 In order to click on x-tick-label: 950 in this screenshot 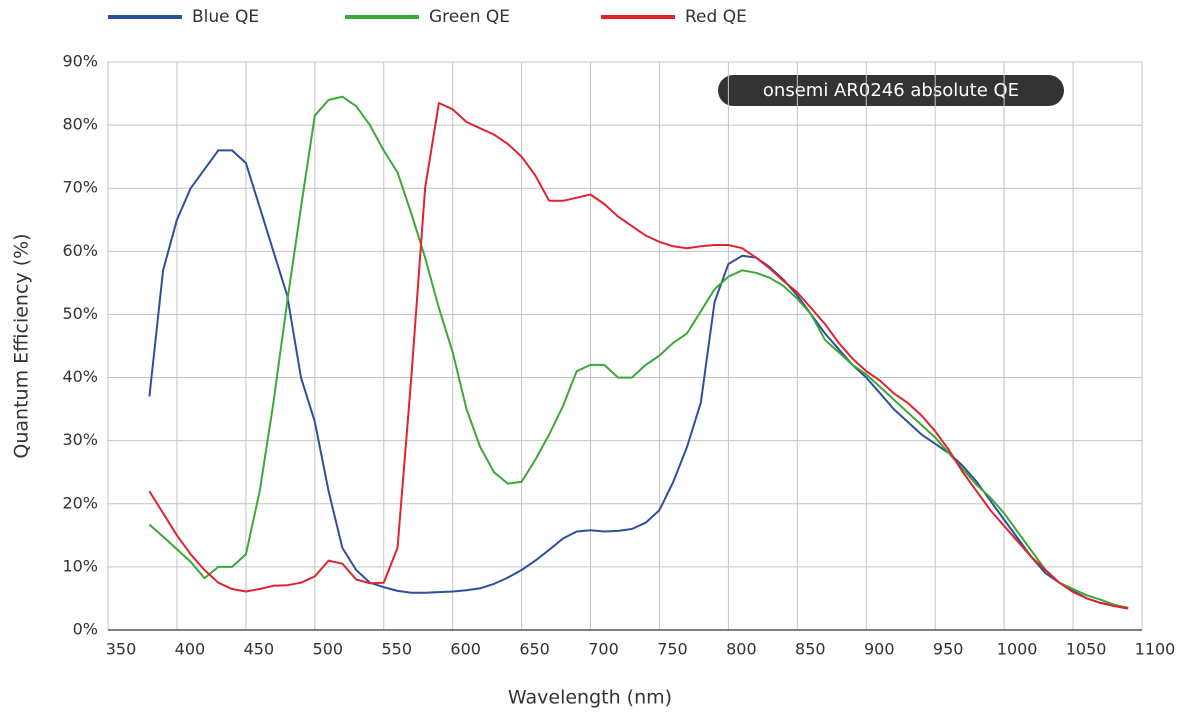, I will do `click(948, 649)`.